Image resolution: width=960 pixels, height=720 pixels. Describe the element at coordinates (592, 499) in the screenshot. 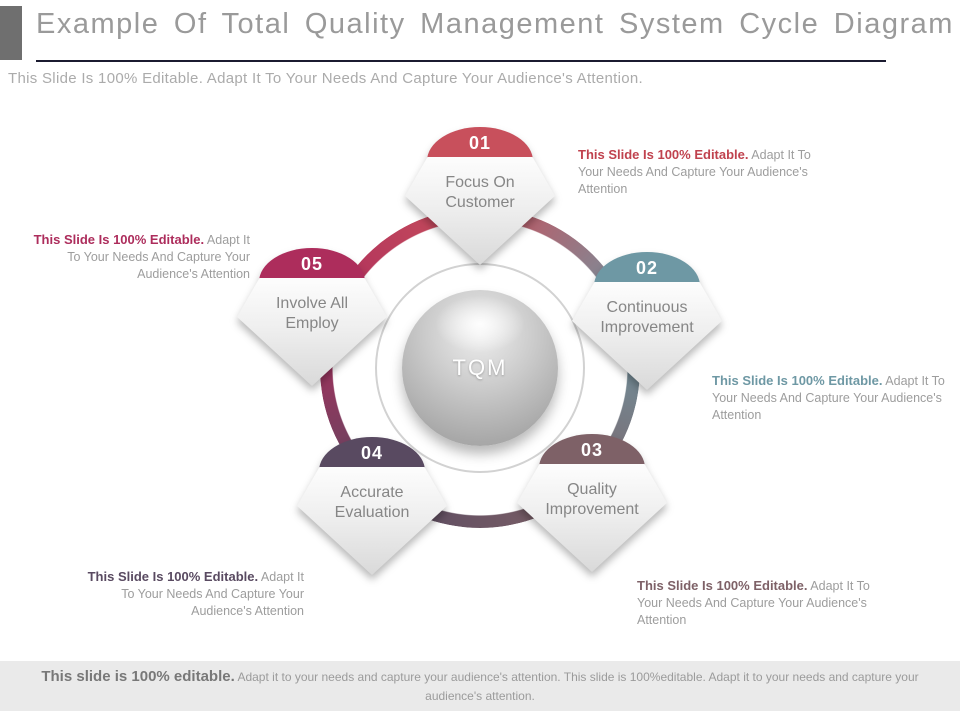

I see `node-label: Quality Improvement` at that location.